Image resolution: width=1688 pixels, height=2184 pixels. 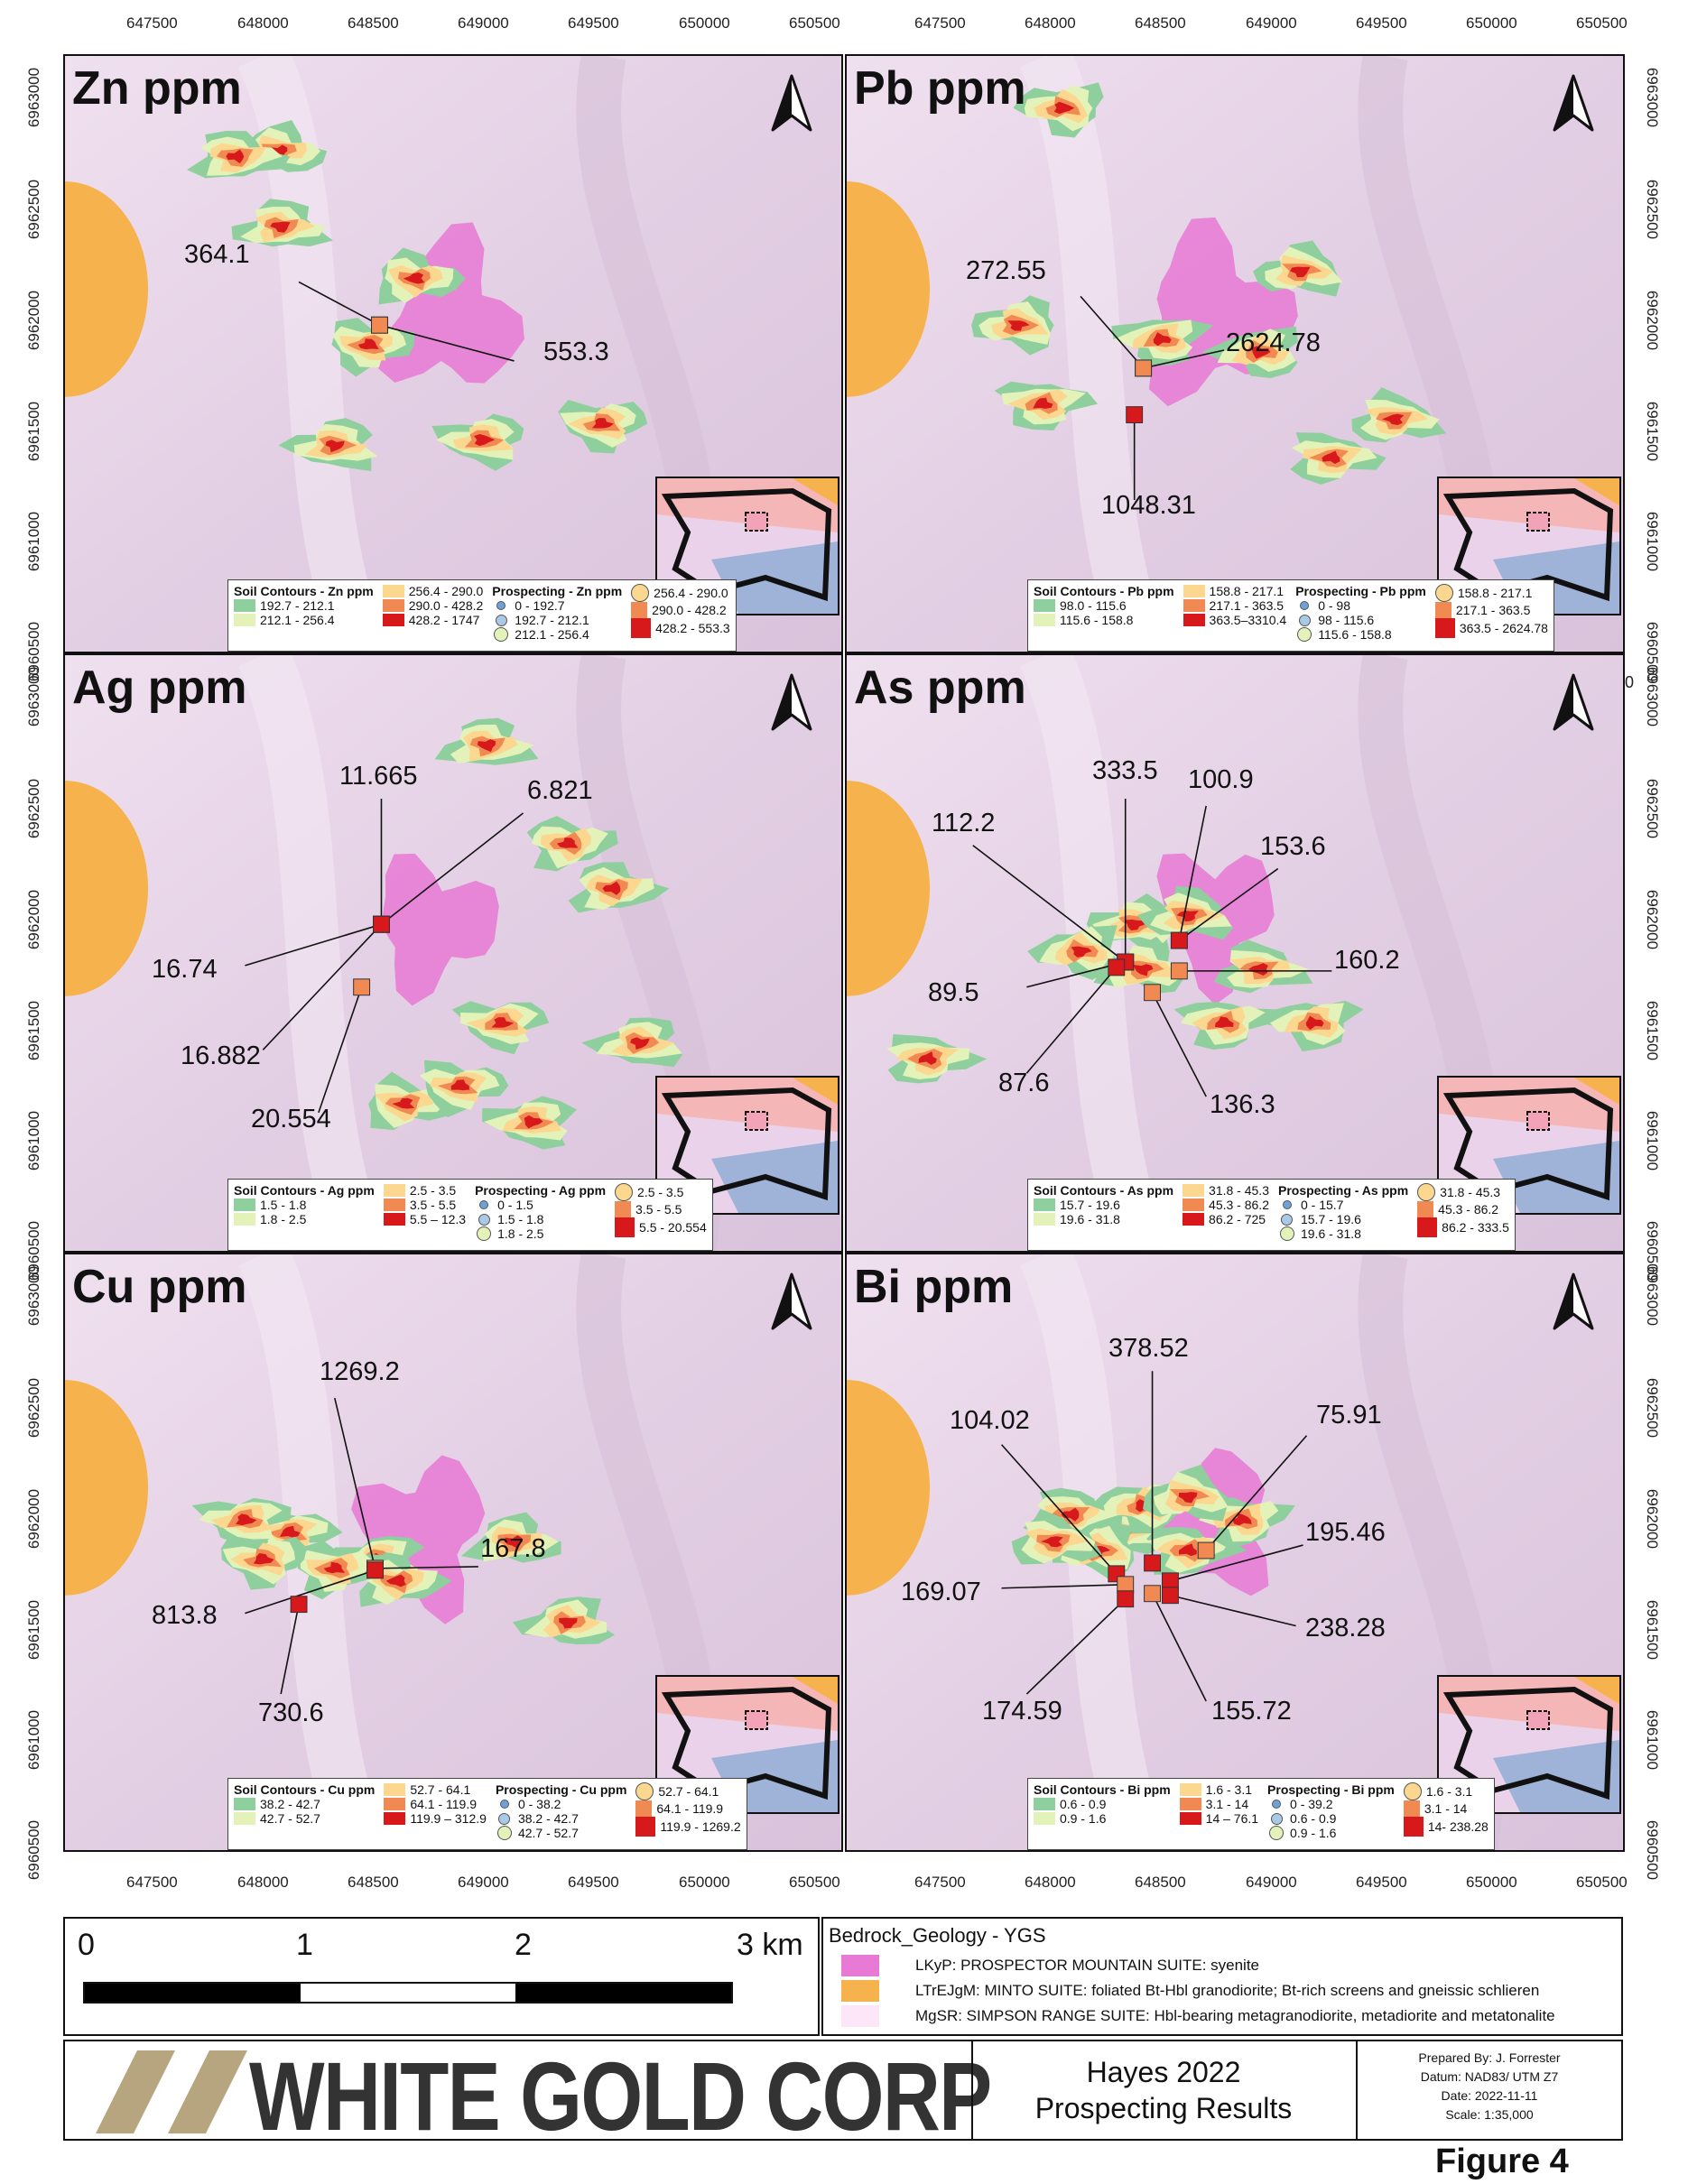 I want to click on legend-pros-title: Prospecting - Bi ppm, so click(x=1331, y=1789).